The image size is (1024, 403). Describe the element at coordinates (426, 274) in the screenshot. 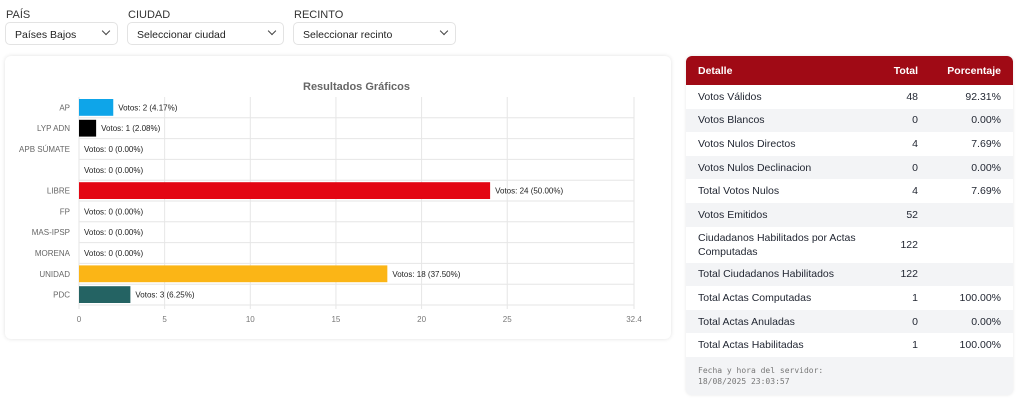

I see `data-label: Votos: 18 (37.50%)` at that location.